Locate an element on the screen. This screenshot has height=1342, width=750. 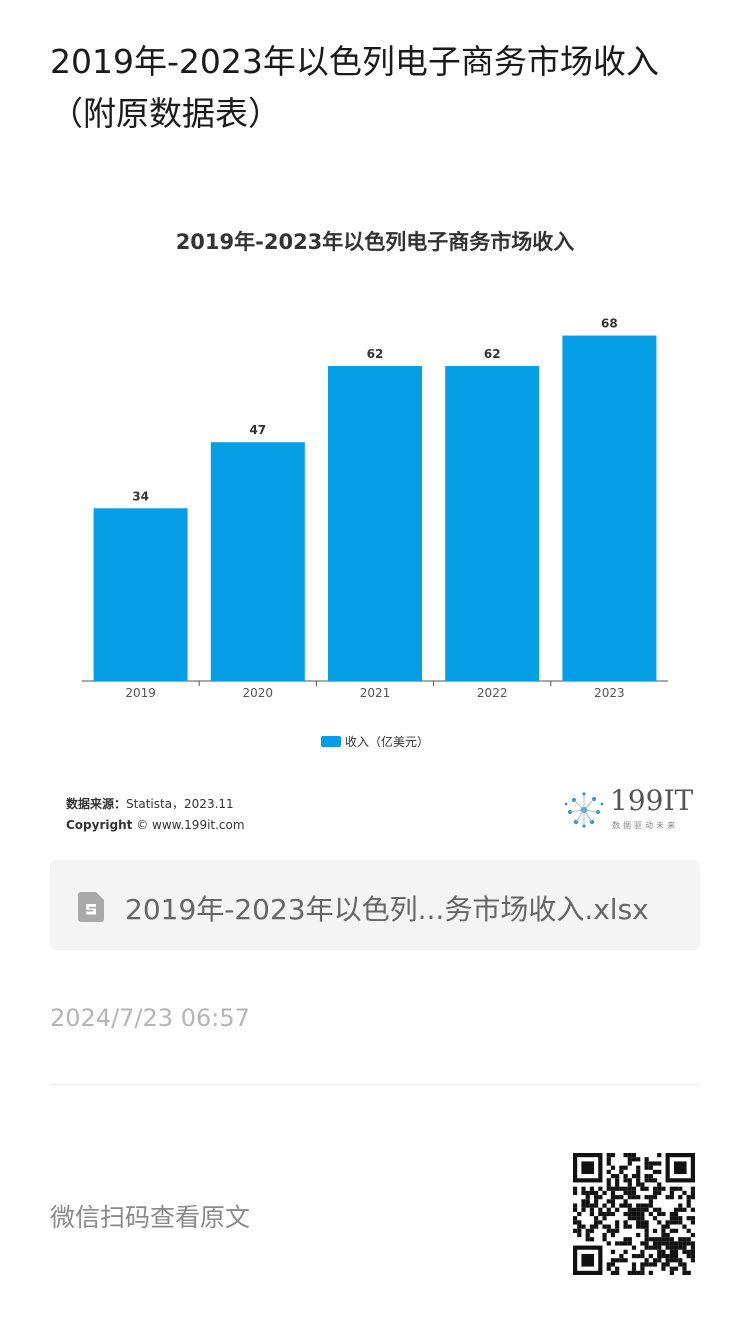
brand-logo-text: 199IT is located at coordinates (652, 800).